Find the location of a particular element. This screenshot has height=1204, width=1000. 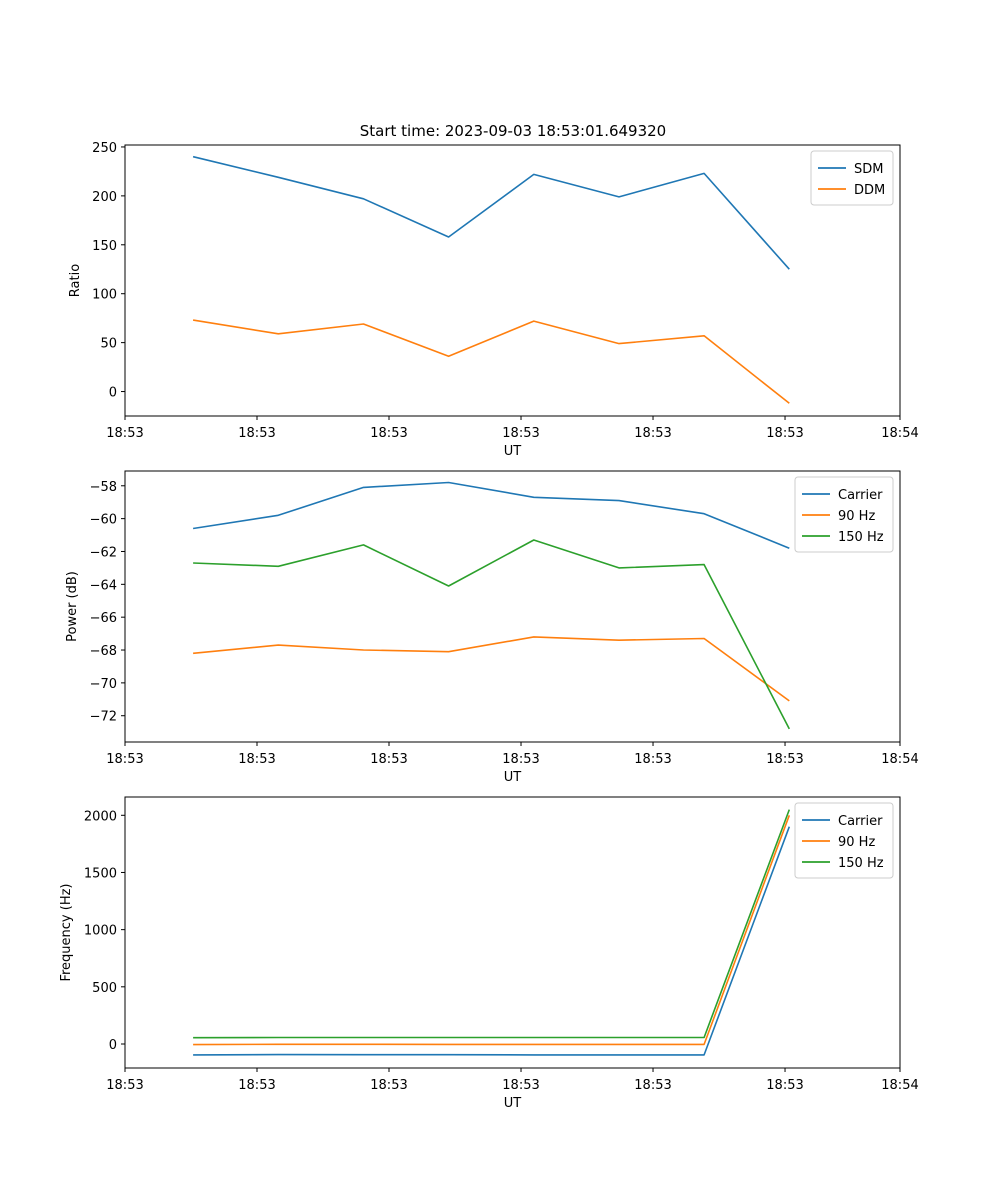

y-tick-label: −72 is located at coordinates (103, 717).